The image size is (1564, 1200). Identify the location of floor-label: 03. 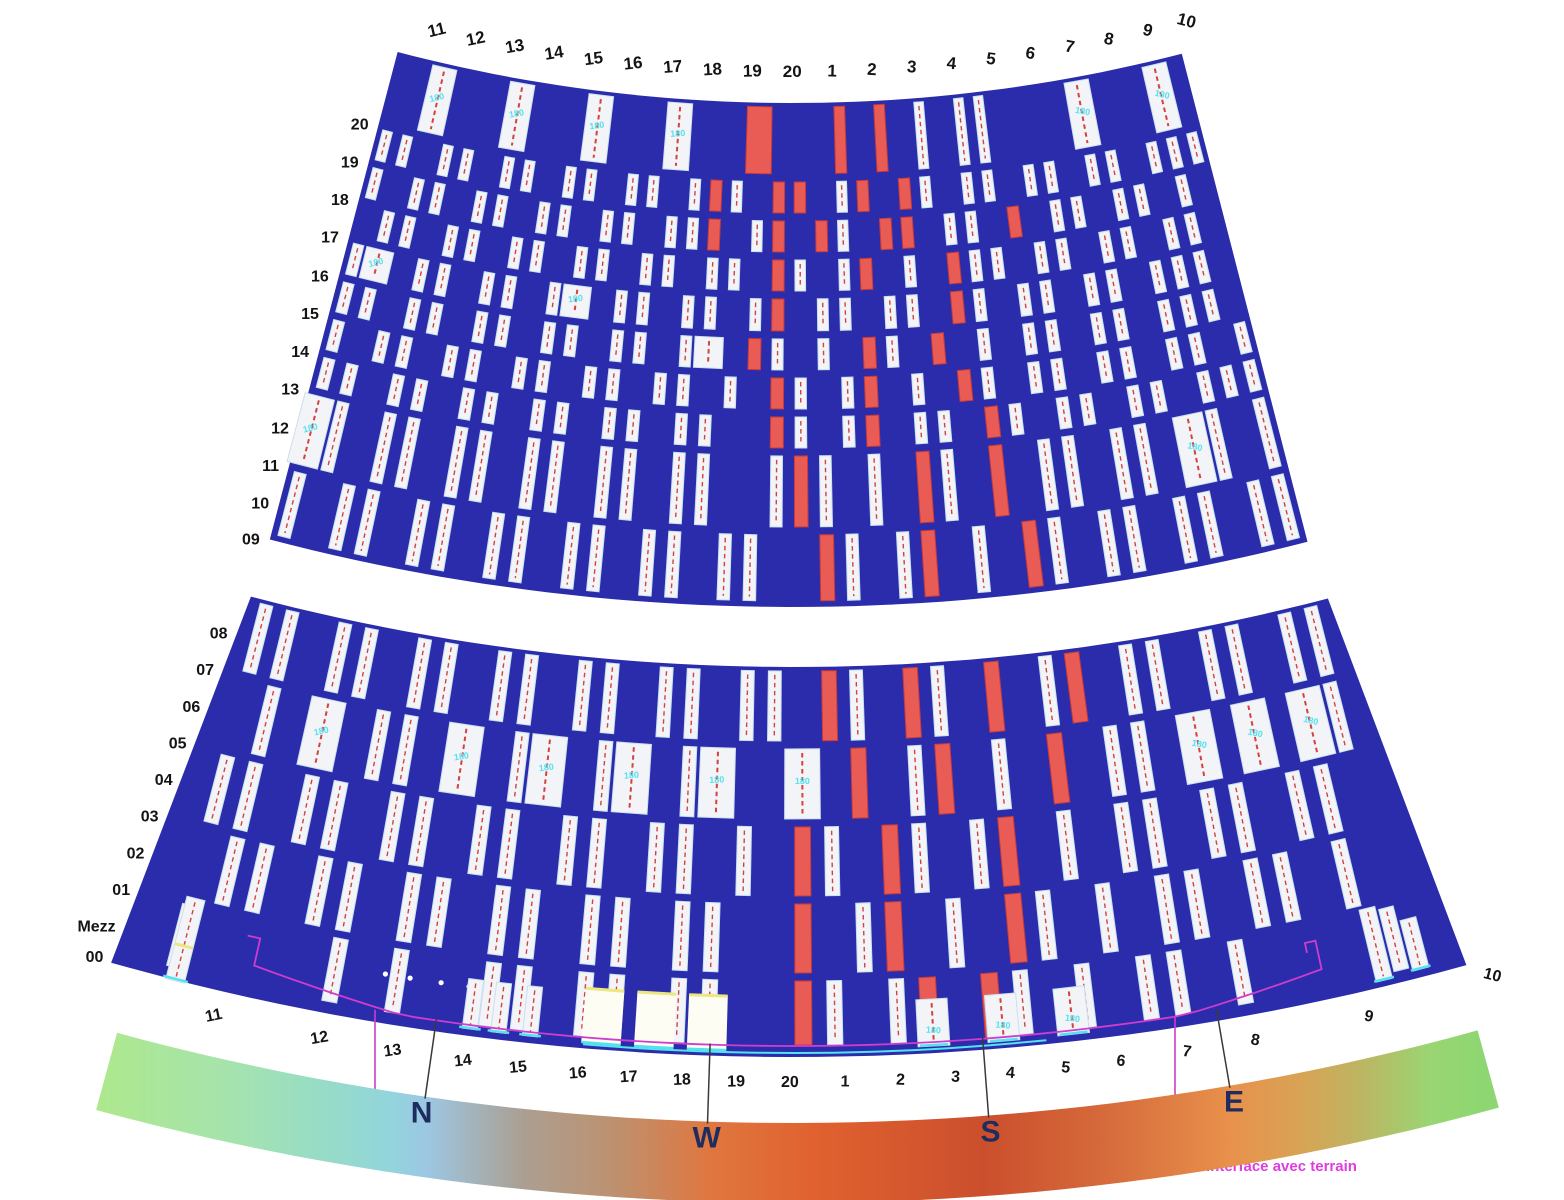
(150, 817).